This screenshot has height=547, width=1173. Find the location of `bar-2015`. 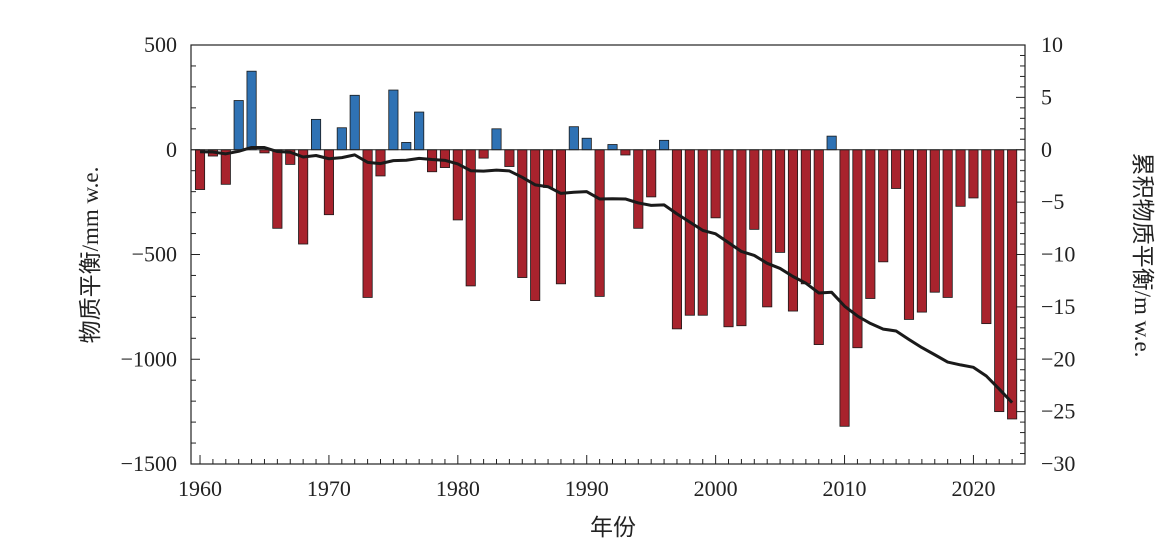

bar-2015 is located at coordinates (909, 234).